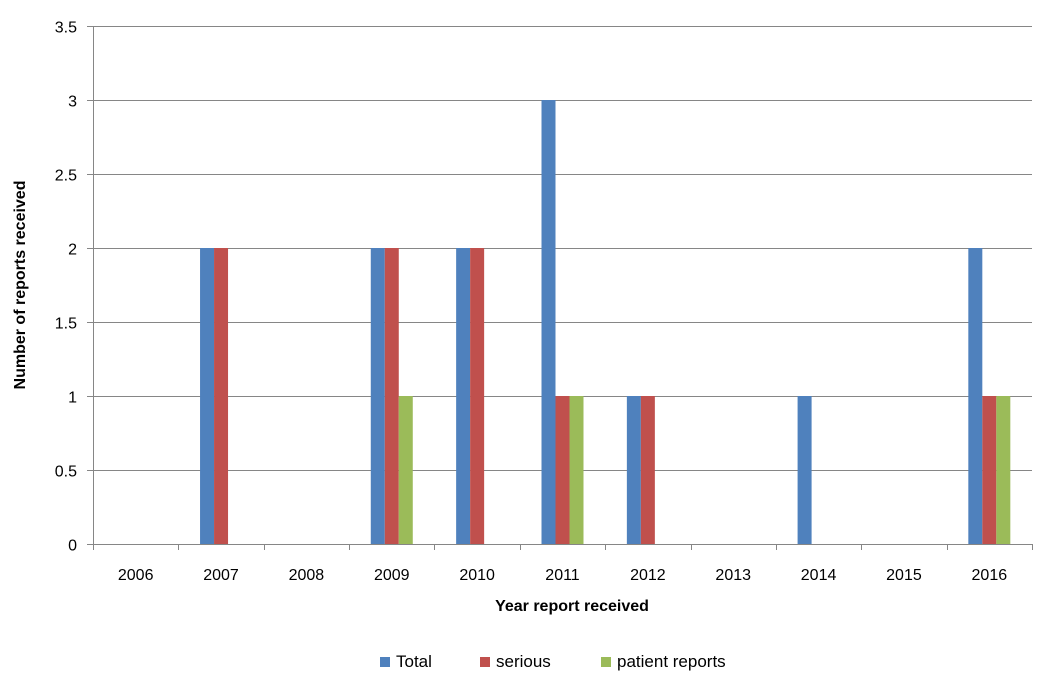 The width and height of the screenshot is (1041, 675). What do you see at coordinates (221, 575) in the screenshot?
I see `x-tick-label: 2007` at bounding box center [221, 575].